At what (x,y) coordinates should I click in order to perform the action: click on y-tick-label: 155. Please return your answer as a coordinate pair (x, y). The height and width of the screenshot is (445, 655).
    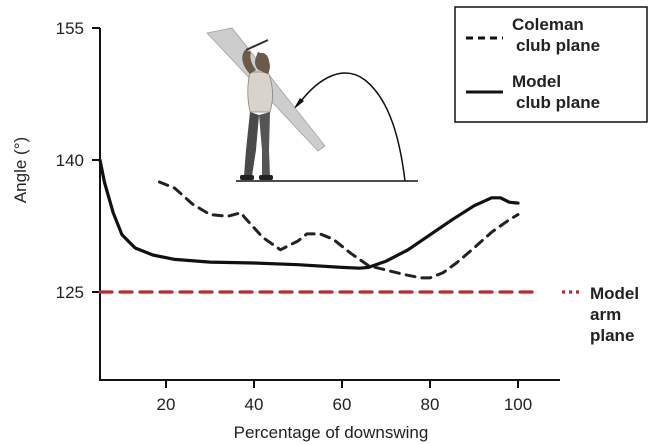
    Looking at the image, I should click on (70, 28).